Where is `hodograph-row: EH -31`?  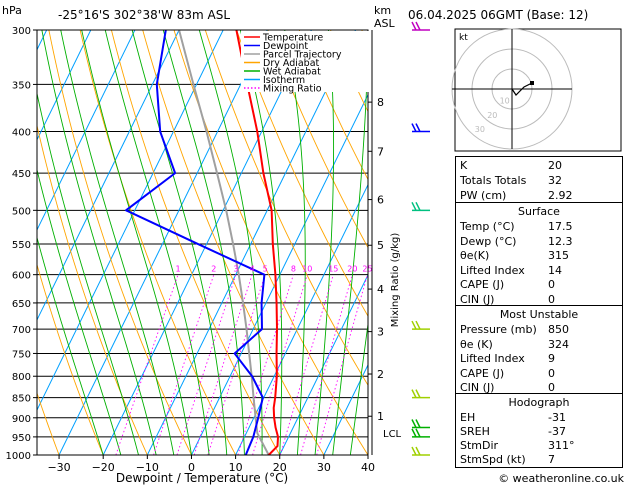
hodograph-row: EH -31 is located at coordinates (539, 417).